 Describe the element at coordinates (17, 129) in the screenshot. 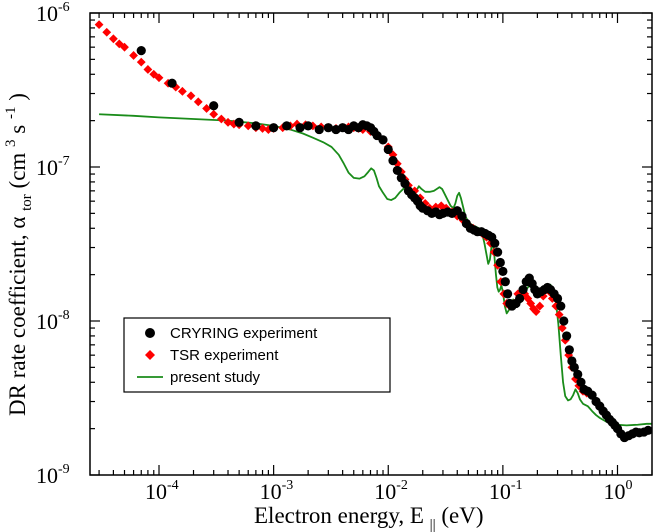

I see `y-axis-title-unit-s: s` at that location.